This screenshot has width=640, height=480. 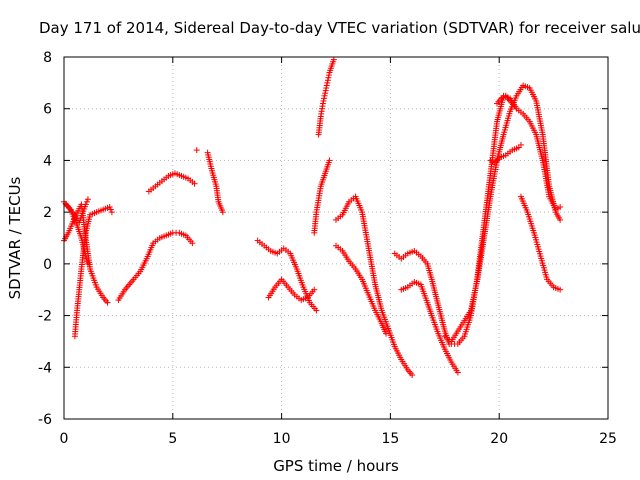 I want to click on y-tick-label: -4, so click(x=45, y=368).